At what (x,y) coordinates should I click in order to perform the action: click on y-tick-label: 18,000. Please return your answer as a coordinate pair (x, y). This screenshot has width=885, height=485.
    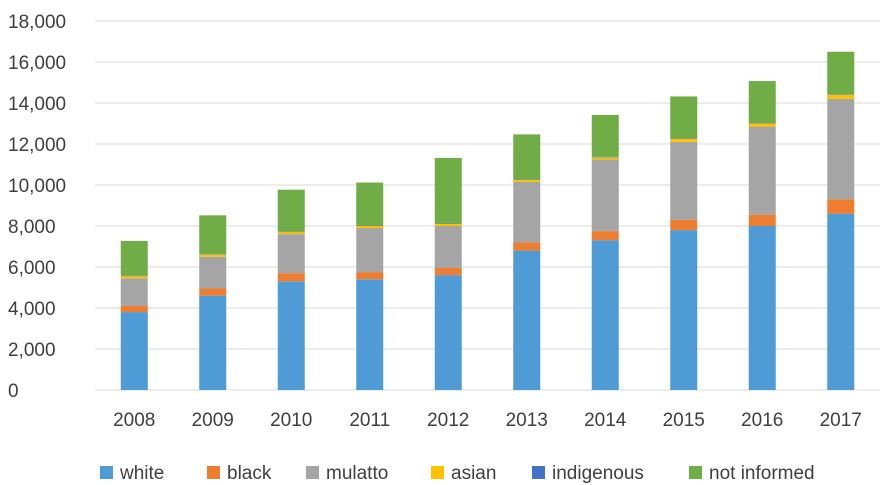
    Looking at the image, I should click on (37, 22).